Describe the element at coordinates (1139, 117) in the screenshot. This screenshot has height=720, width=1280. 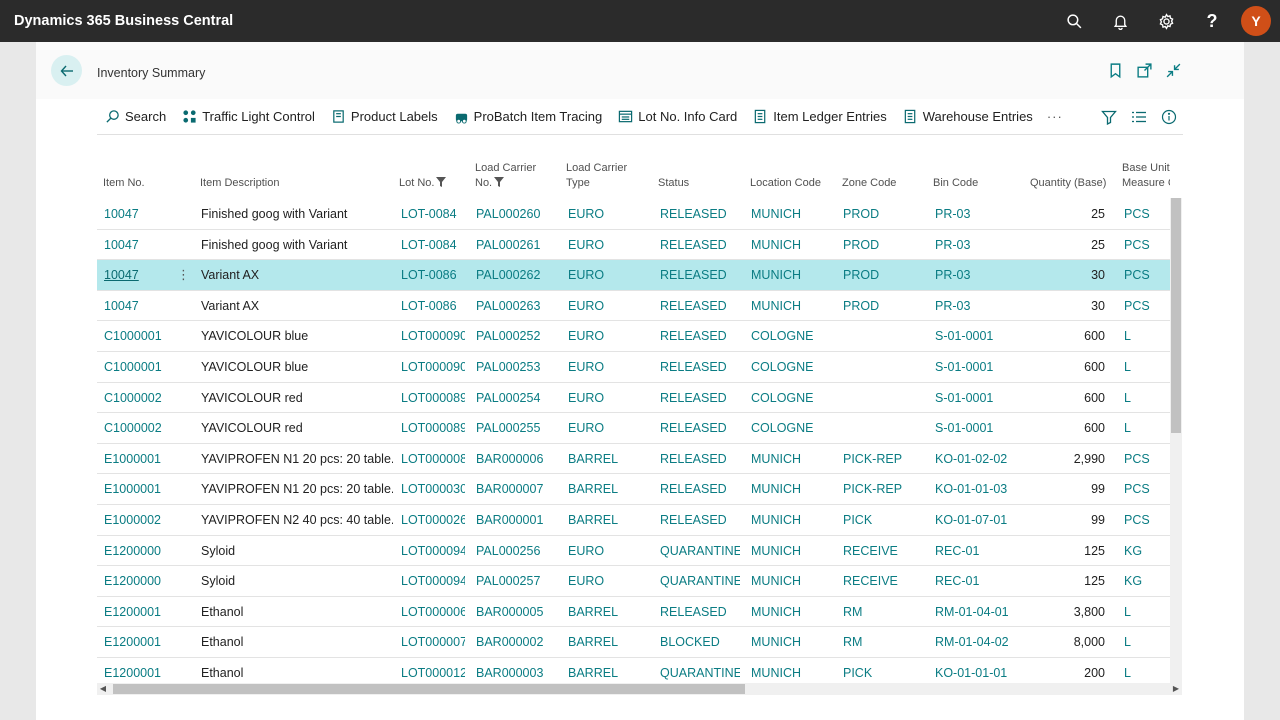
I see `list-view-icon` at that location.